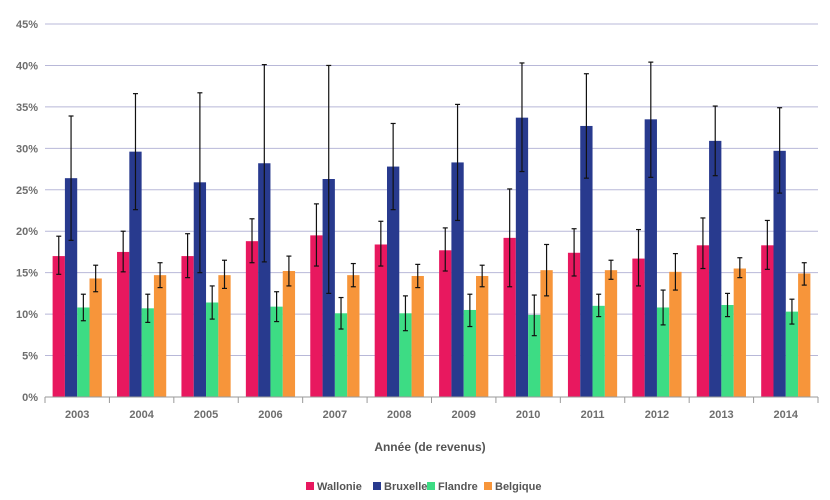 The image size is (830, 500). Describe the element at coordinates (431, 399) in the screenshot. I see `x-axis` at that location.